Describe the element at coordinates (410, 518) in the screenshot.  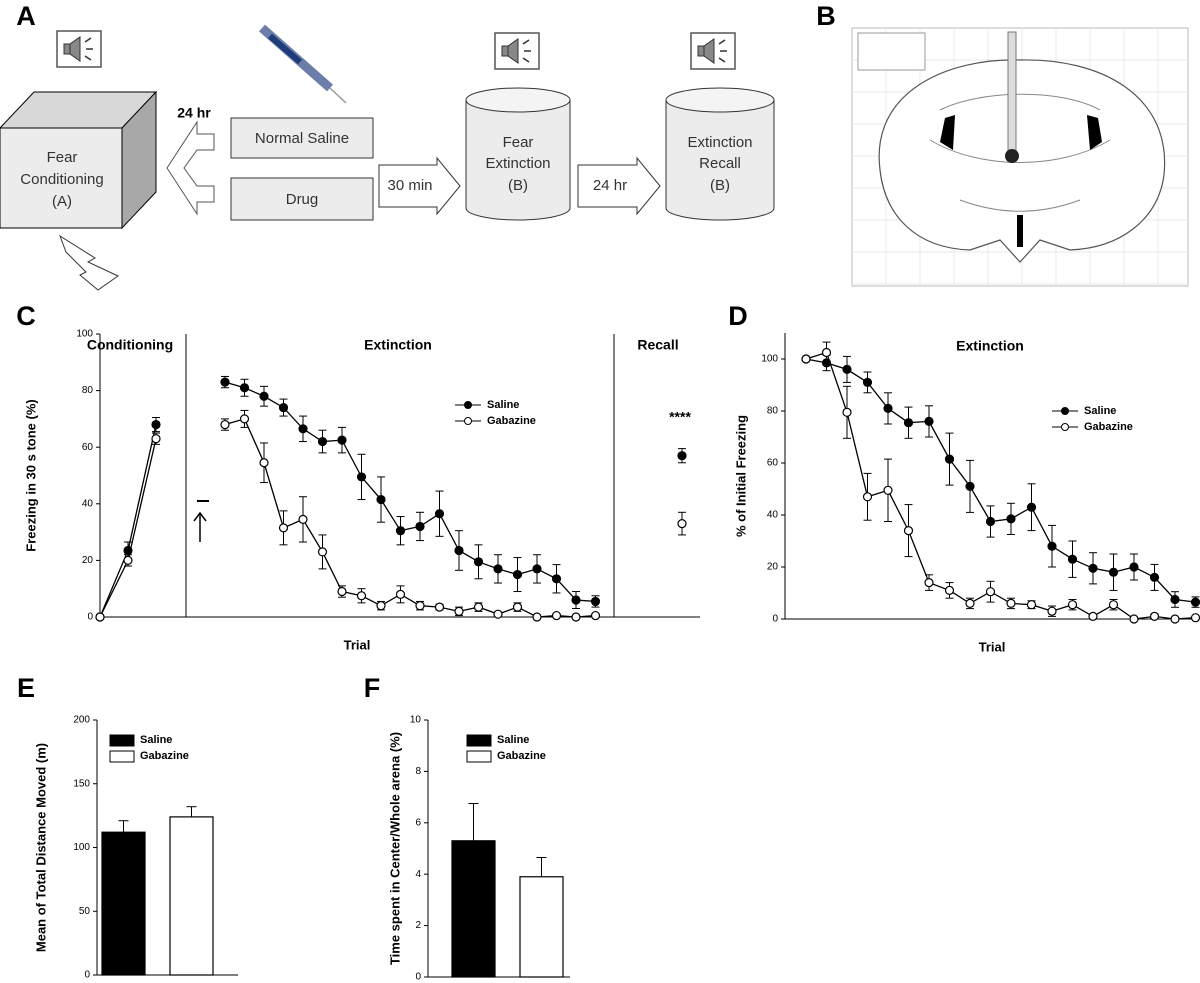
I see `series-line` at that location.